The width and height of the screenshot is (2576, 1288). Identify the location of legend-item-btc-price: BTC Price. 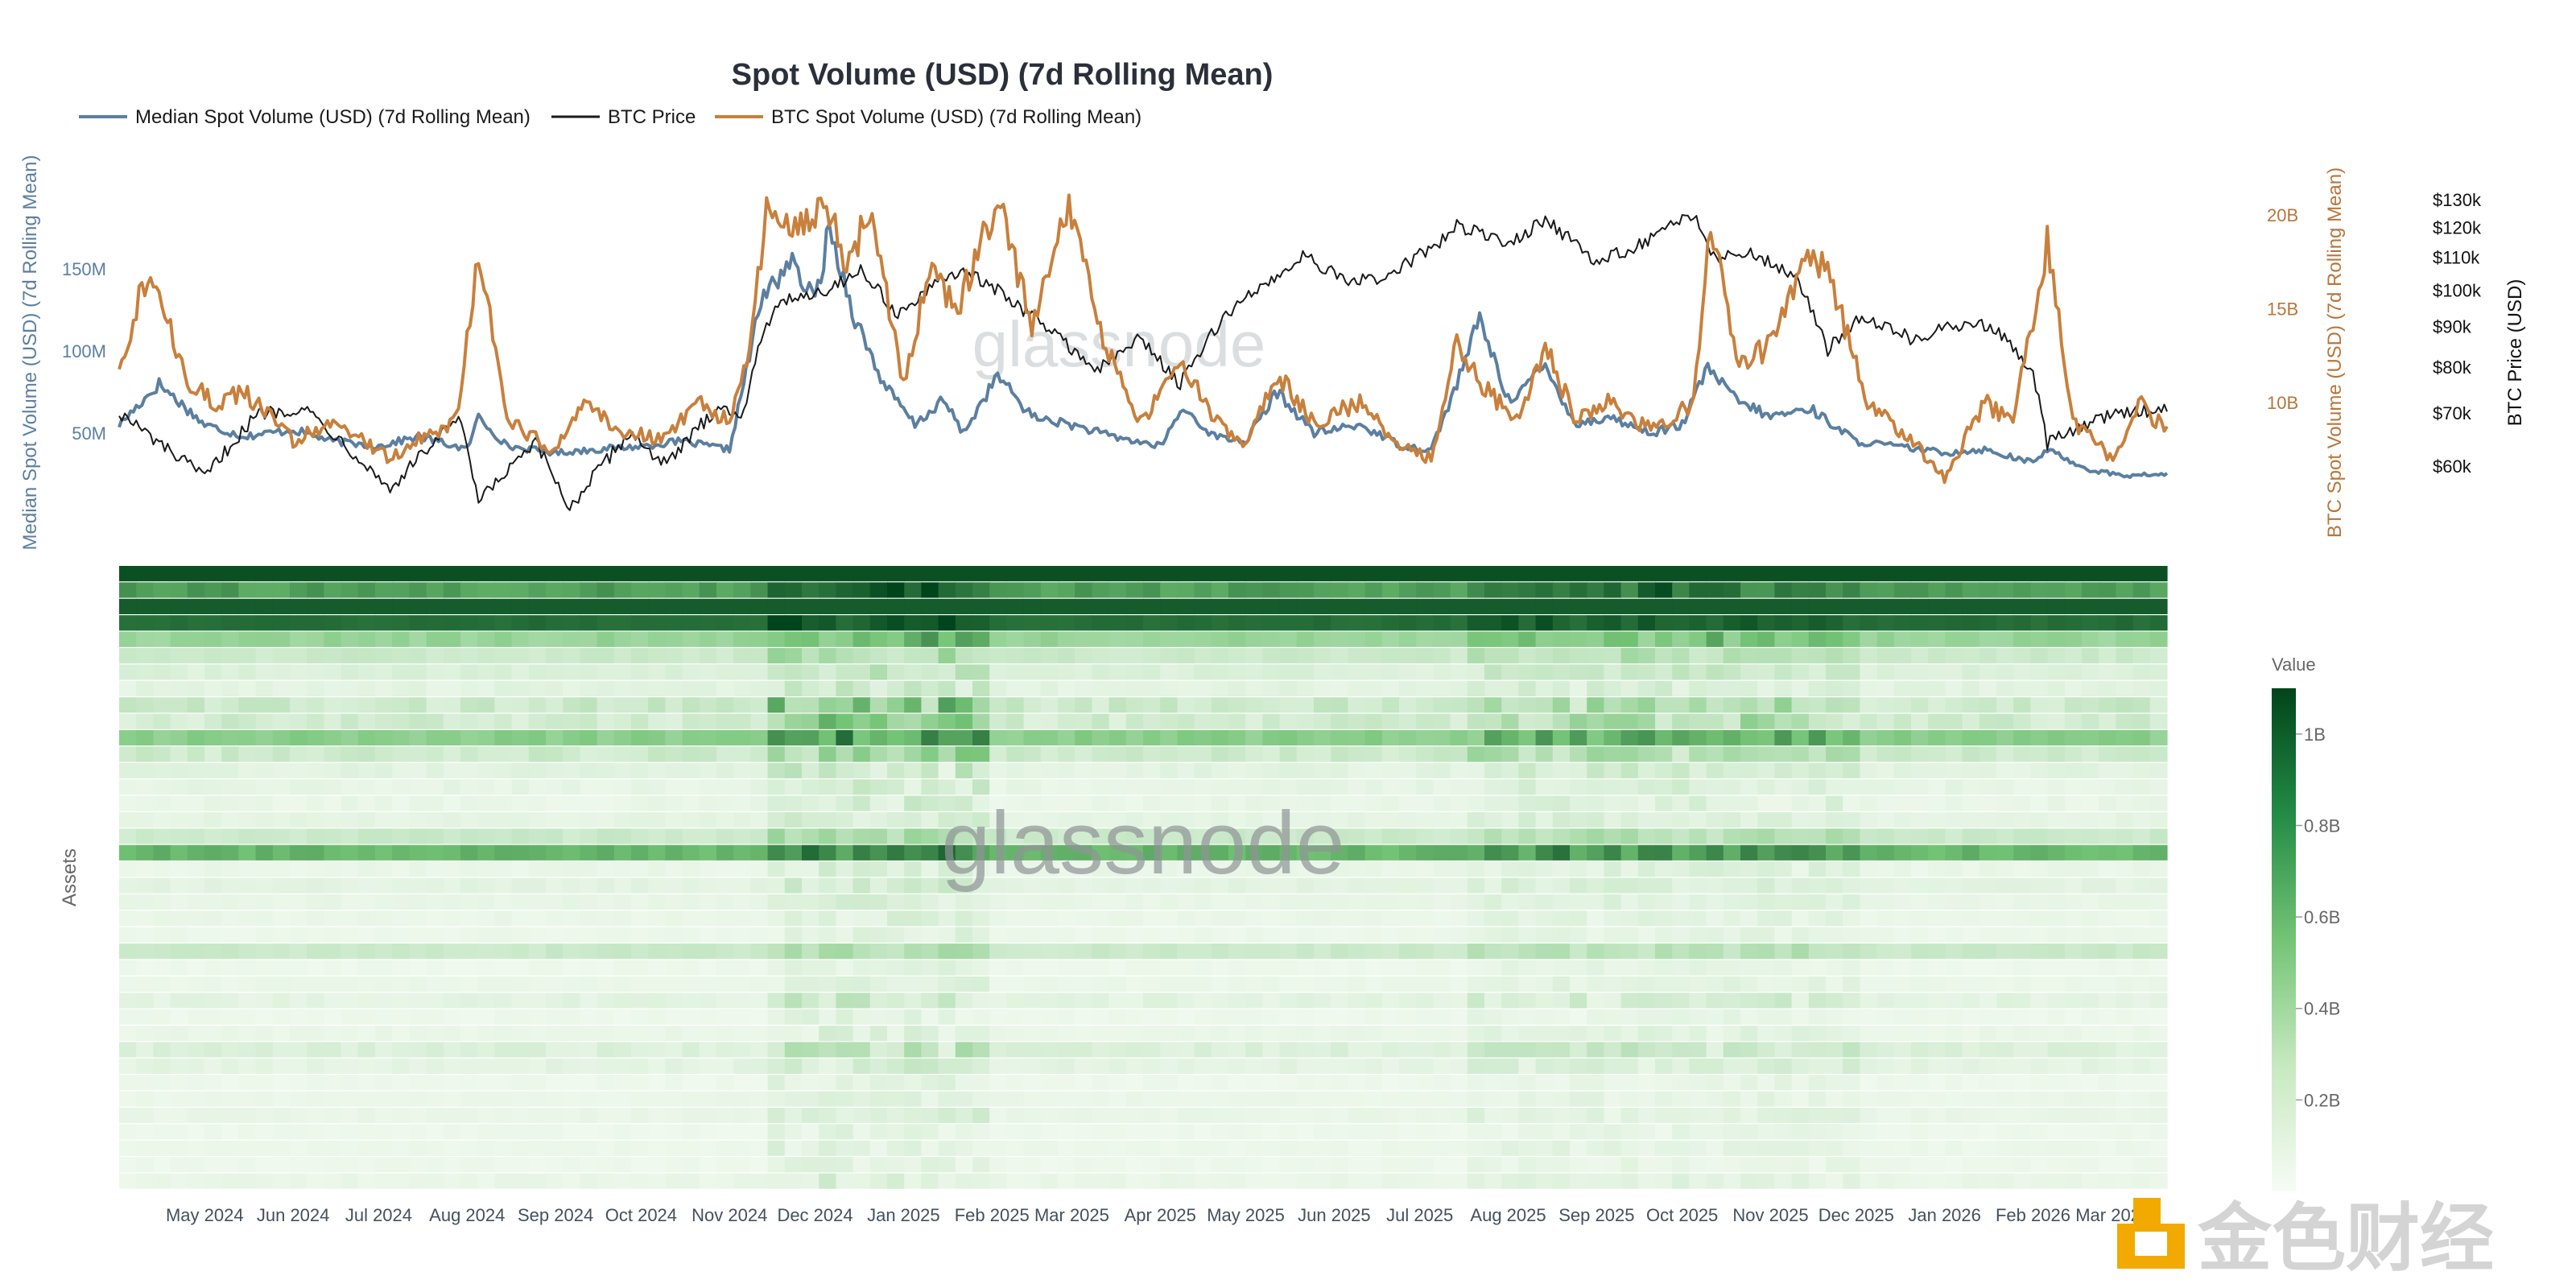
(623, 117).